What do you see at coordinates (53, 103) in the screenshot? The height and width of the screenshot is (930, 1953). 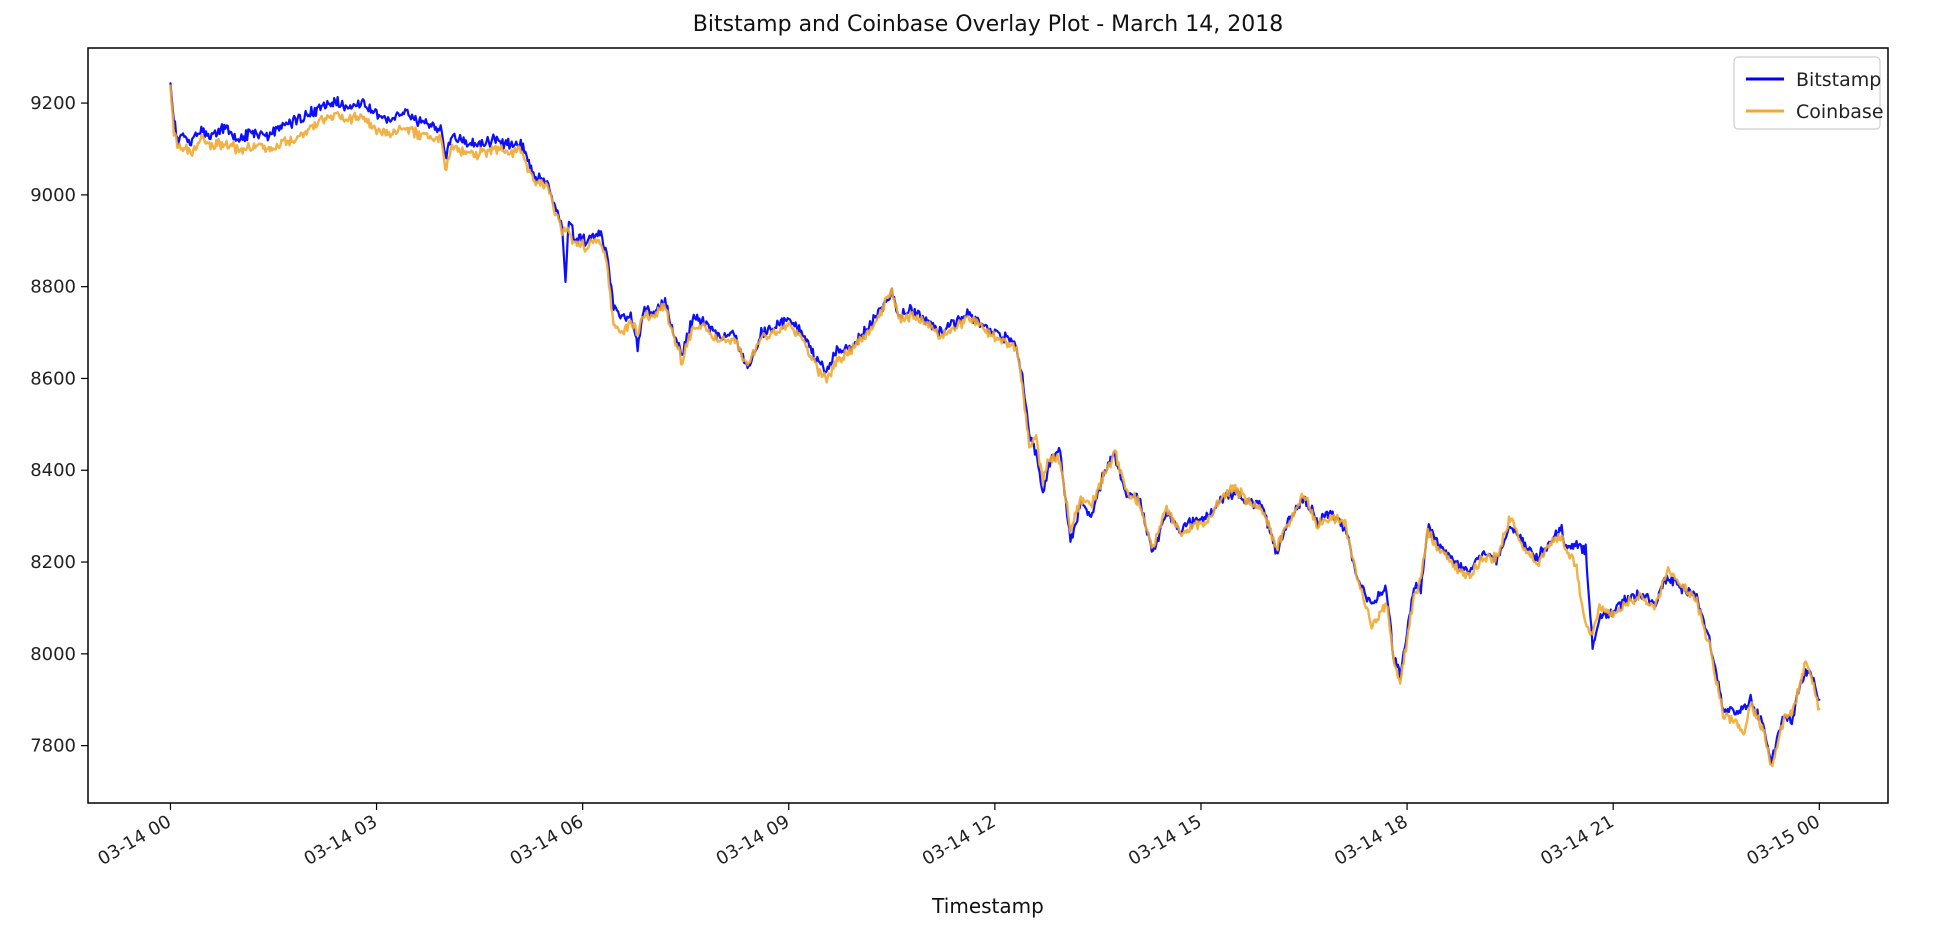 I see `y-tick-label: 9200` at bounding box center [53, 103].